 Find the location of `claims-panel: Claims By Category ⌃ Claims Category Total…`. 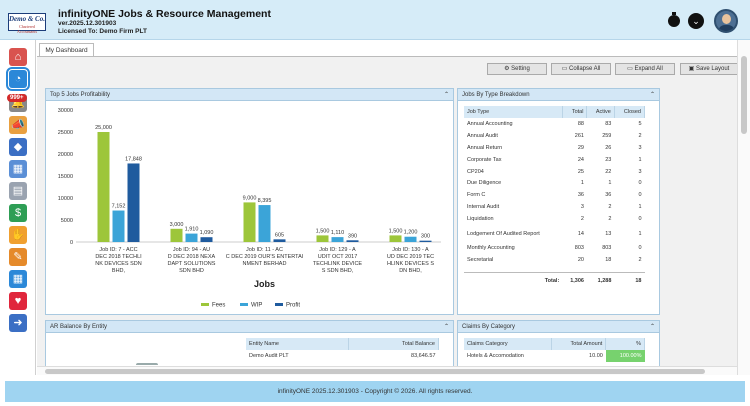

claims-panel: Claims By Category ⌃ Claims Category Total… is located at coordinates (558, 345).